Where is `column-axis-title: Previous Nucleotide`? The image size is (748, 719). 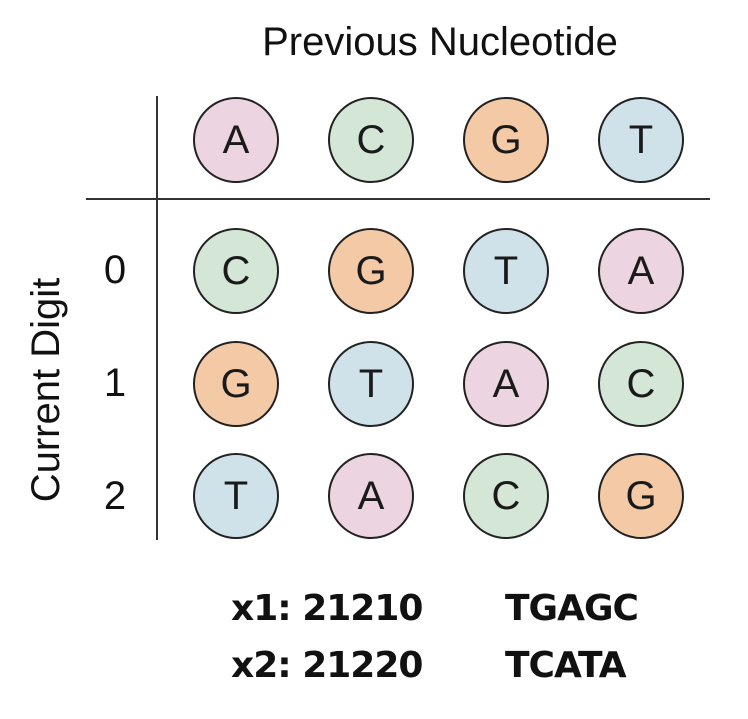
column-axis-title: Previous Nucleotide is located at coordinates (440, 42).